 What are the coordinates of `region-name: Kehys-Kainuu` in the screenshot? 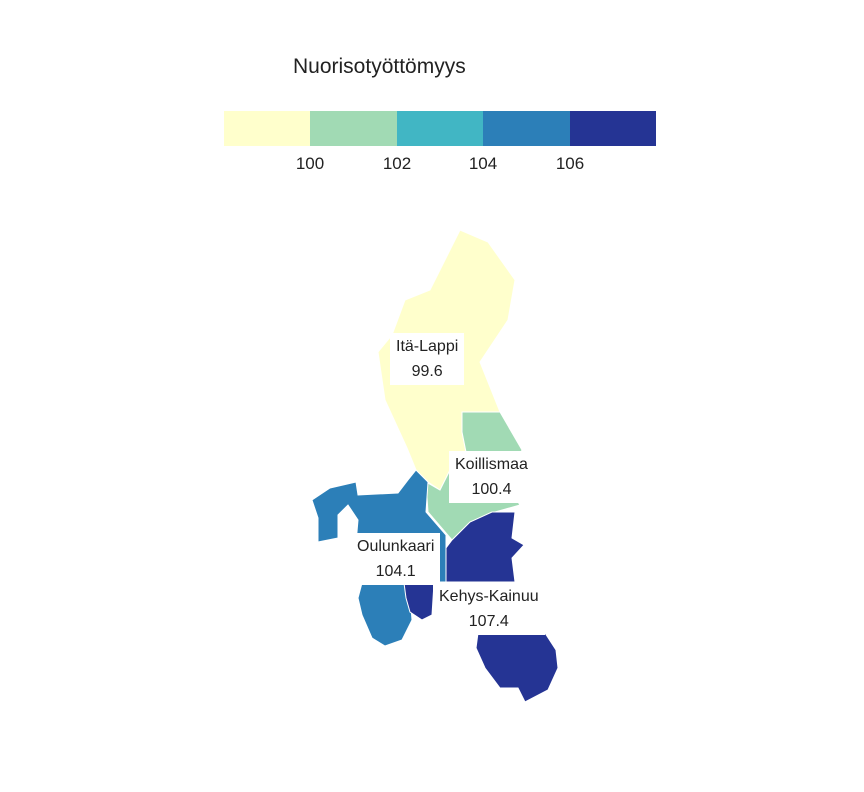 It's located at (489, 596).